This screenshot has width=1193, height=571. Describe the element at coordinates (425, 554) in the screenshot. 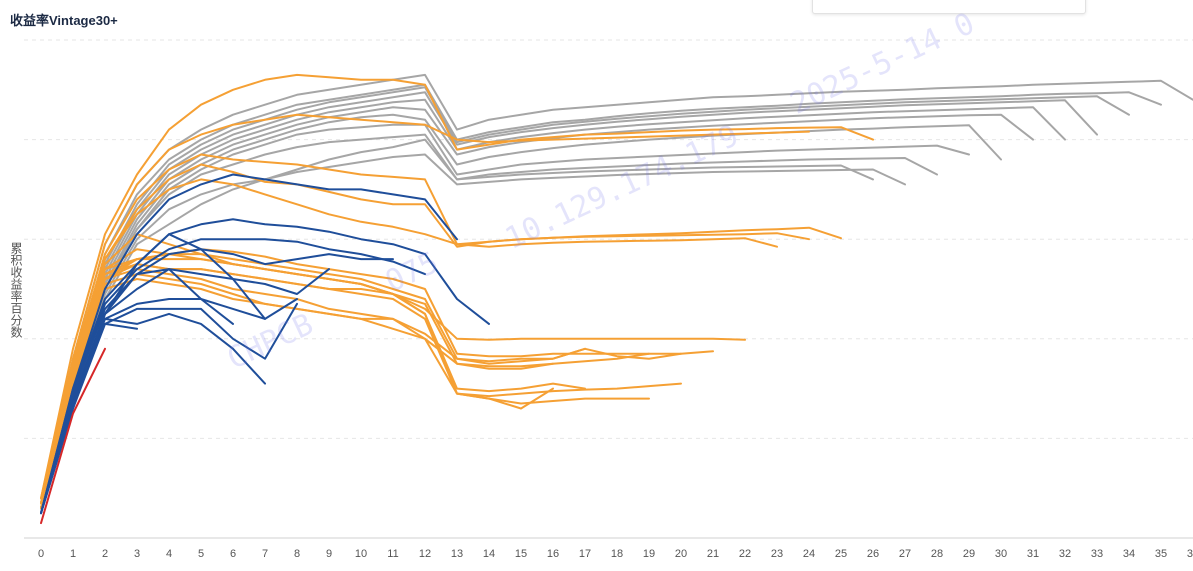

I see `x-tick-label: 12` at that location.